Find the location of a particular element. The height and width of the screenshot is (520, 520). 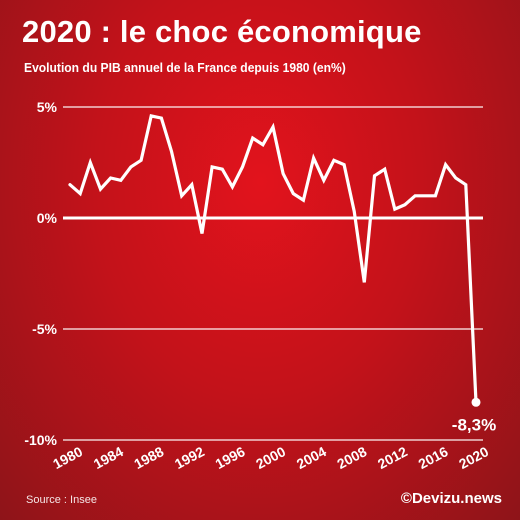

x-tick-label: 1984 is located at coordinates (108, 457).